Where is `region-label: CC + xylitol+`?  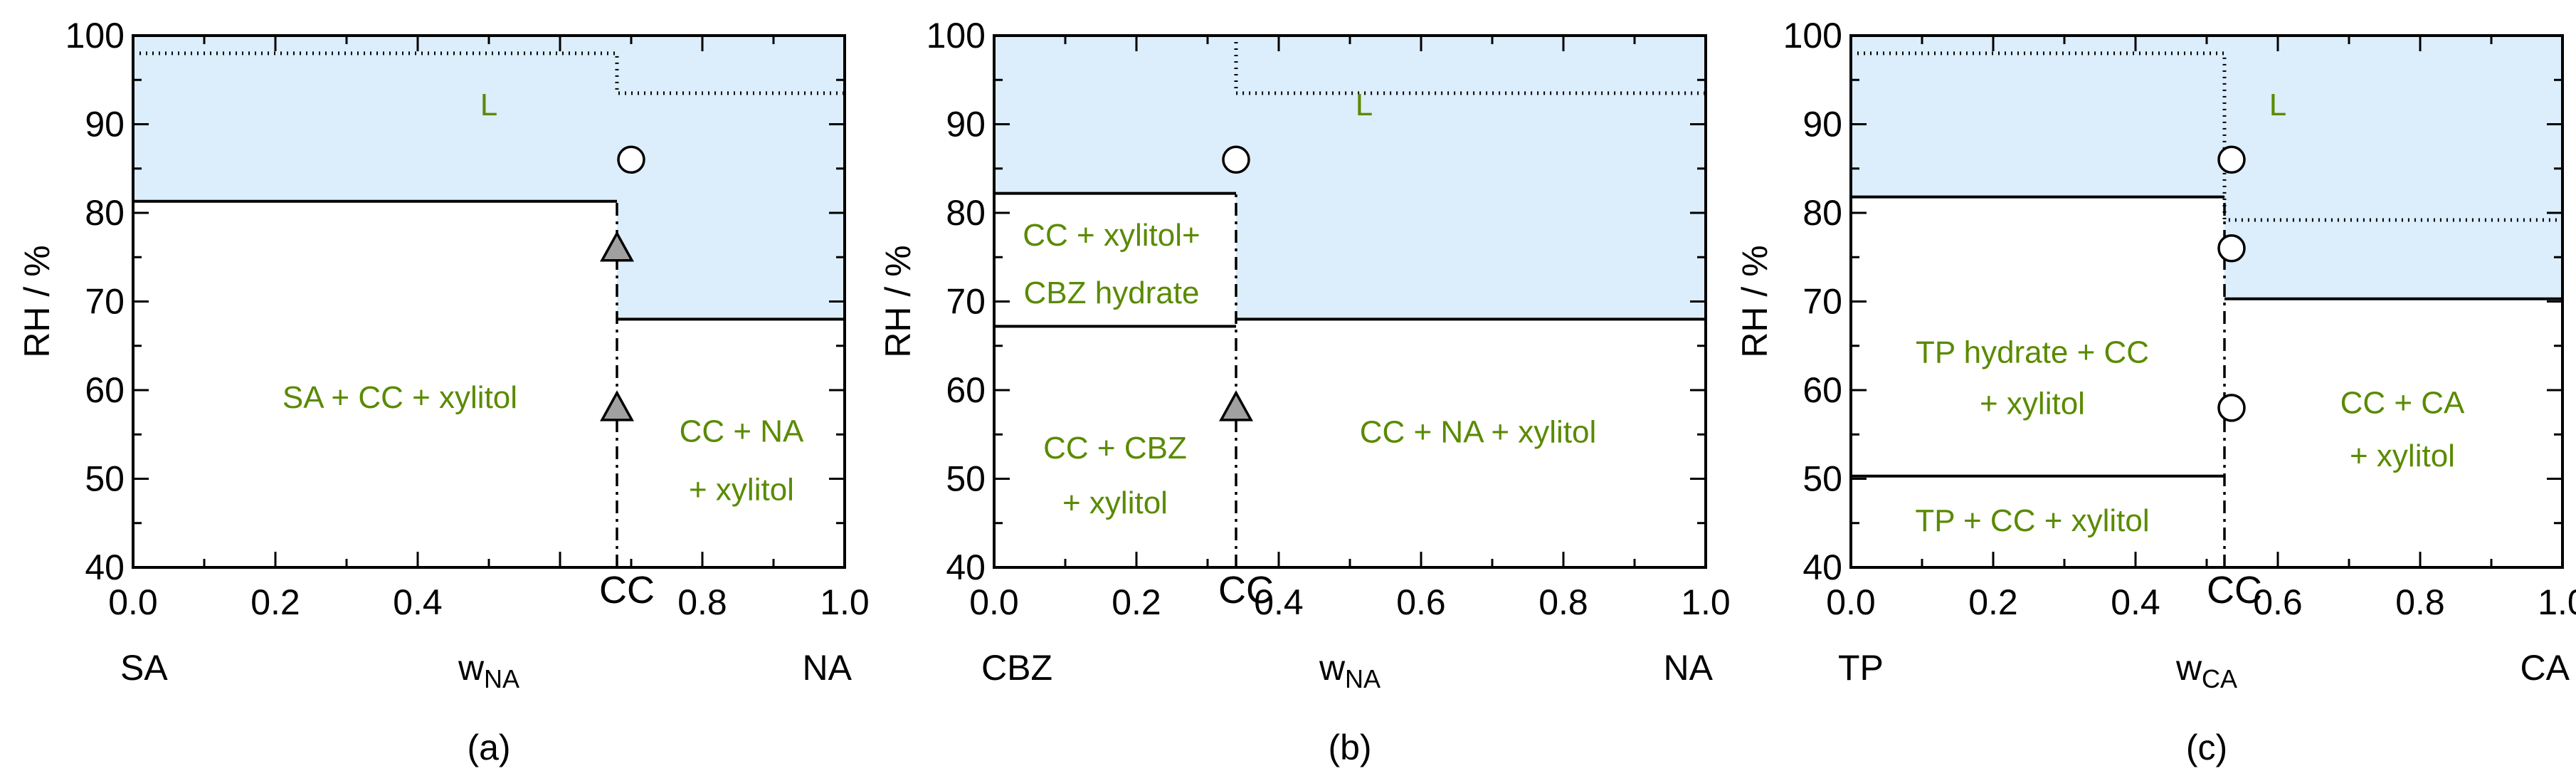
region-label: CC + xylitol+ is located at coordinates (1112, 235).